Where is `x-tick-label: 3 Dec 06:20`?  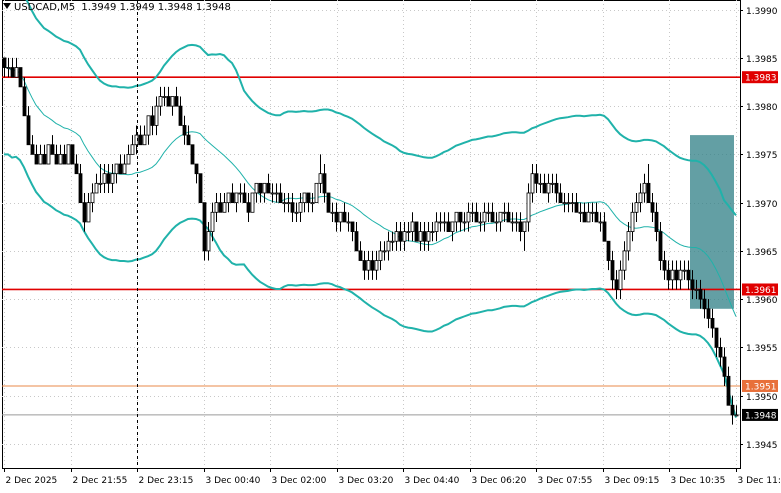
x-tick-label: 3 Dec 06:20 is located at coordinates (499, 481).